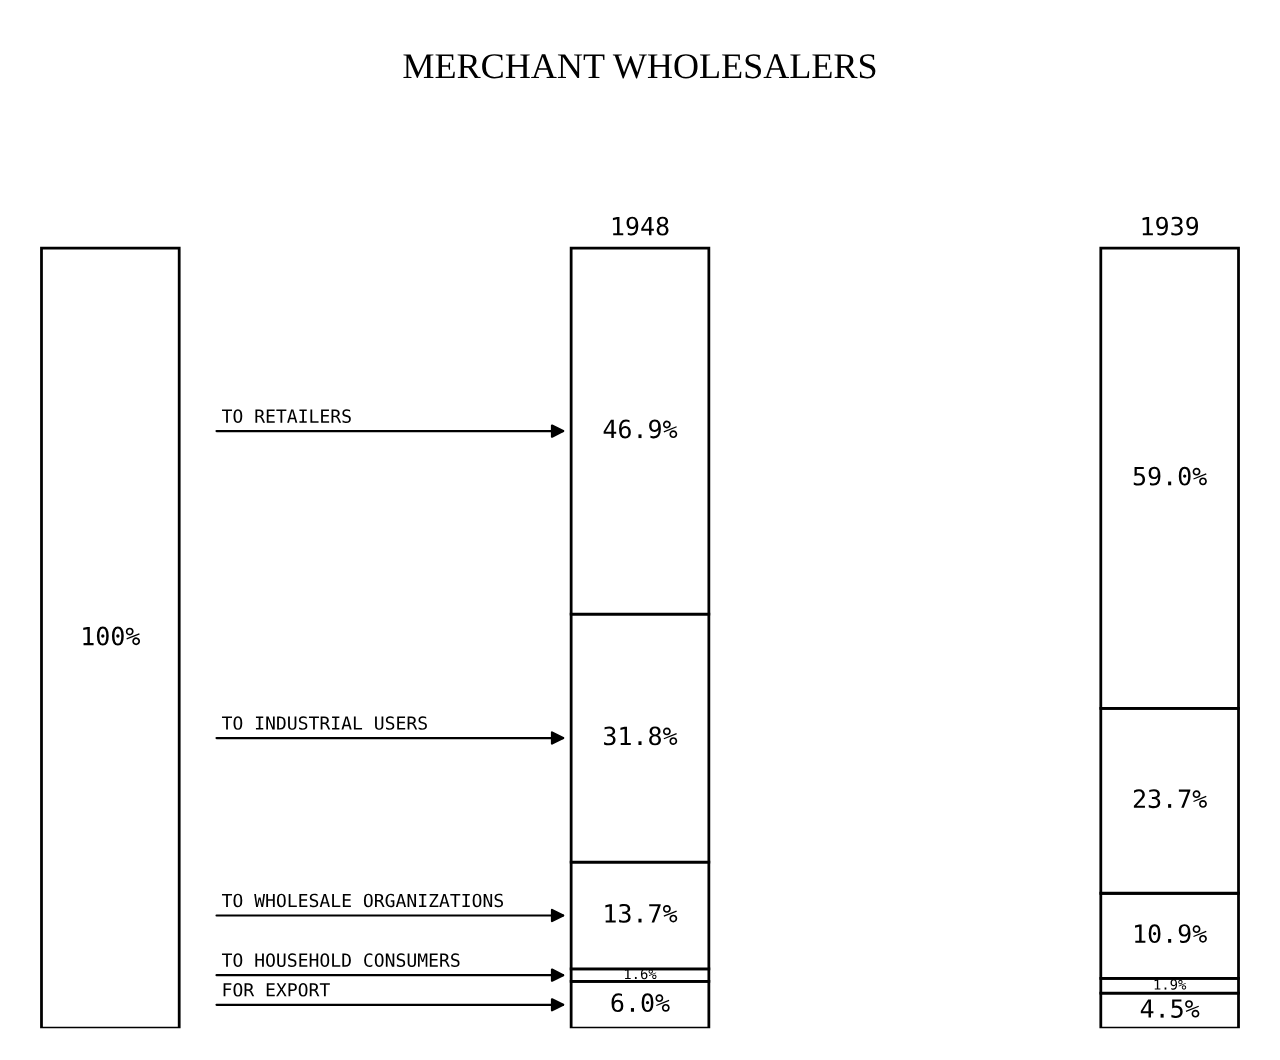 Image resolution: width=1280 pixels, height=1060 pixels. Describe the element at coordinates (340, 960) in the screenshot. I see `text: TO HOUSEHOLD CONSUMERS` at that location.